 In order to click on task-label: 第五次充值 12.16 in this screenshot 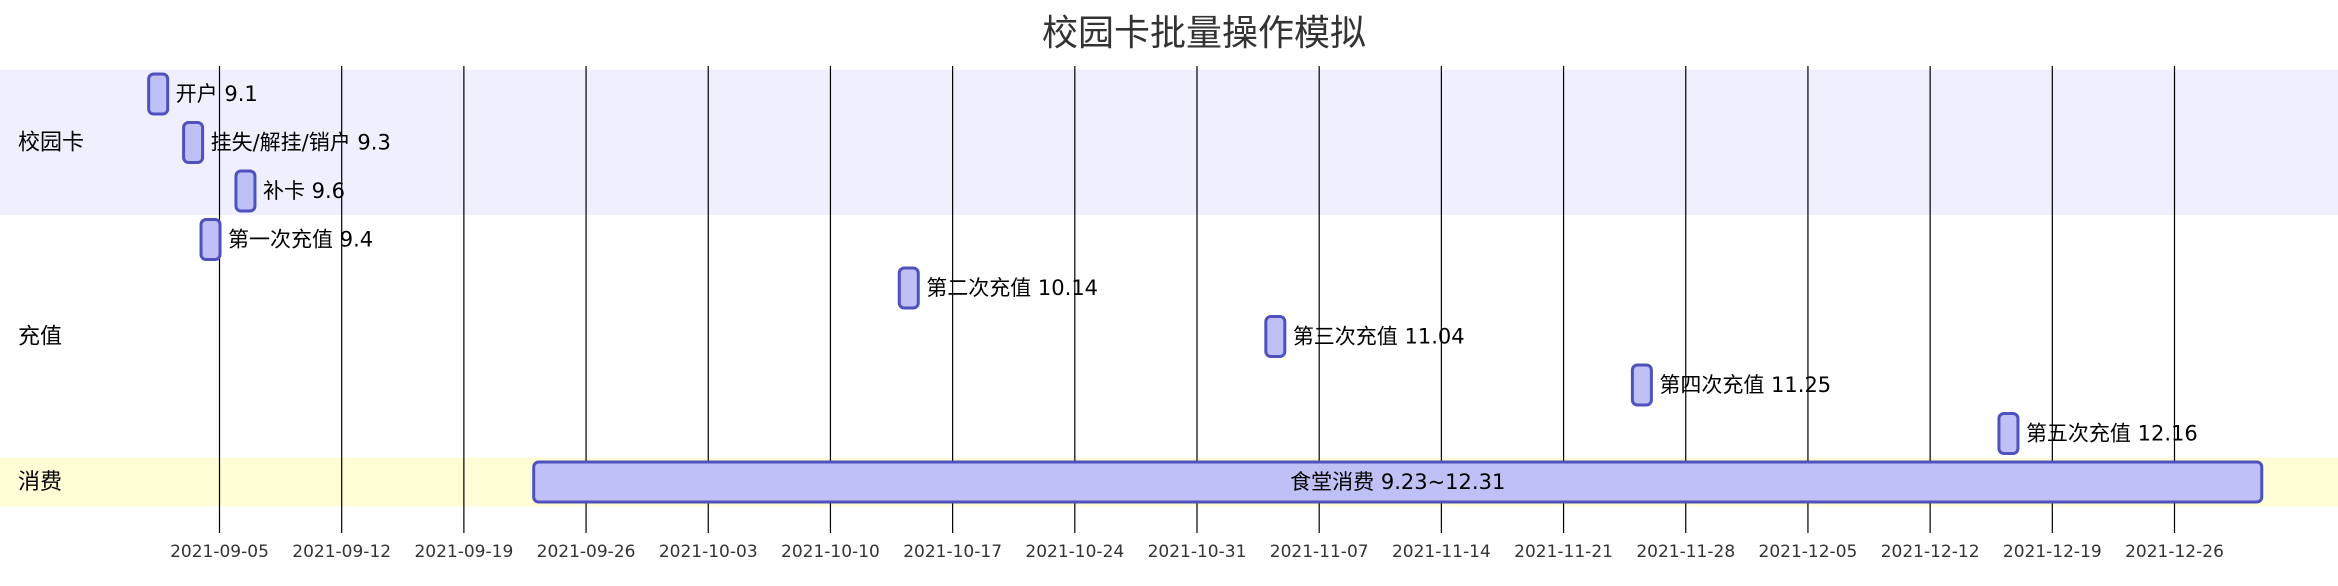, I will do `click(2112, 434)`.